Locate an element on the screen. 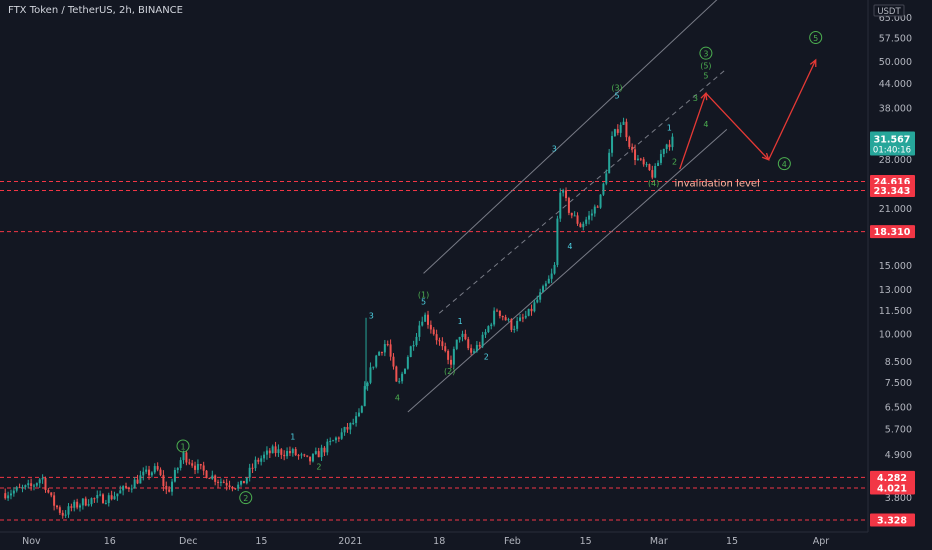  time-axis: Nov 16 Dec 15 2021 18 Feb 15 Mar 15 Apr is located at coordinates (425, 541).